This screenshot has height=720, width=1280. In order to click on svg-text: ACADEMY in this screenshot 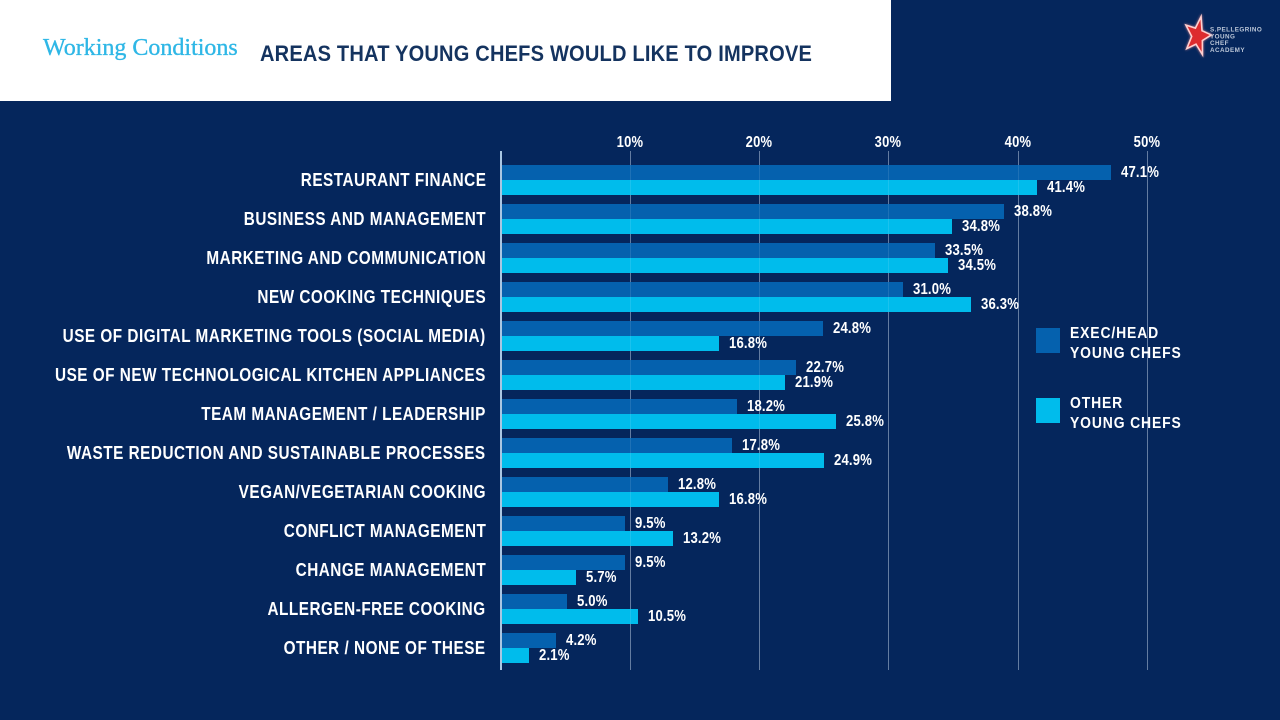, I will do `click(1227, 50)`.